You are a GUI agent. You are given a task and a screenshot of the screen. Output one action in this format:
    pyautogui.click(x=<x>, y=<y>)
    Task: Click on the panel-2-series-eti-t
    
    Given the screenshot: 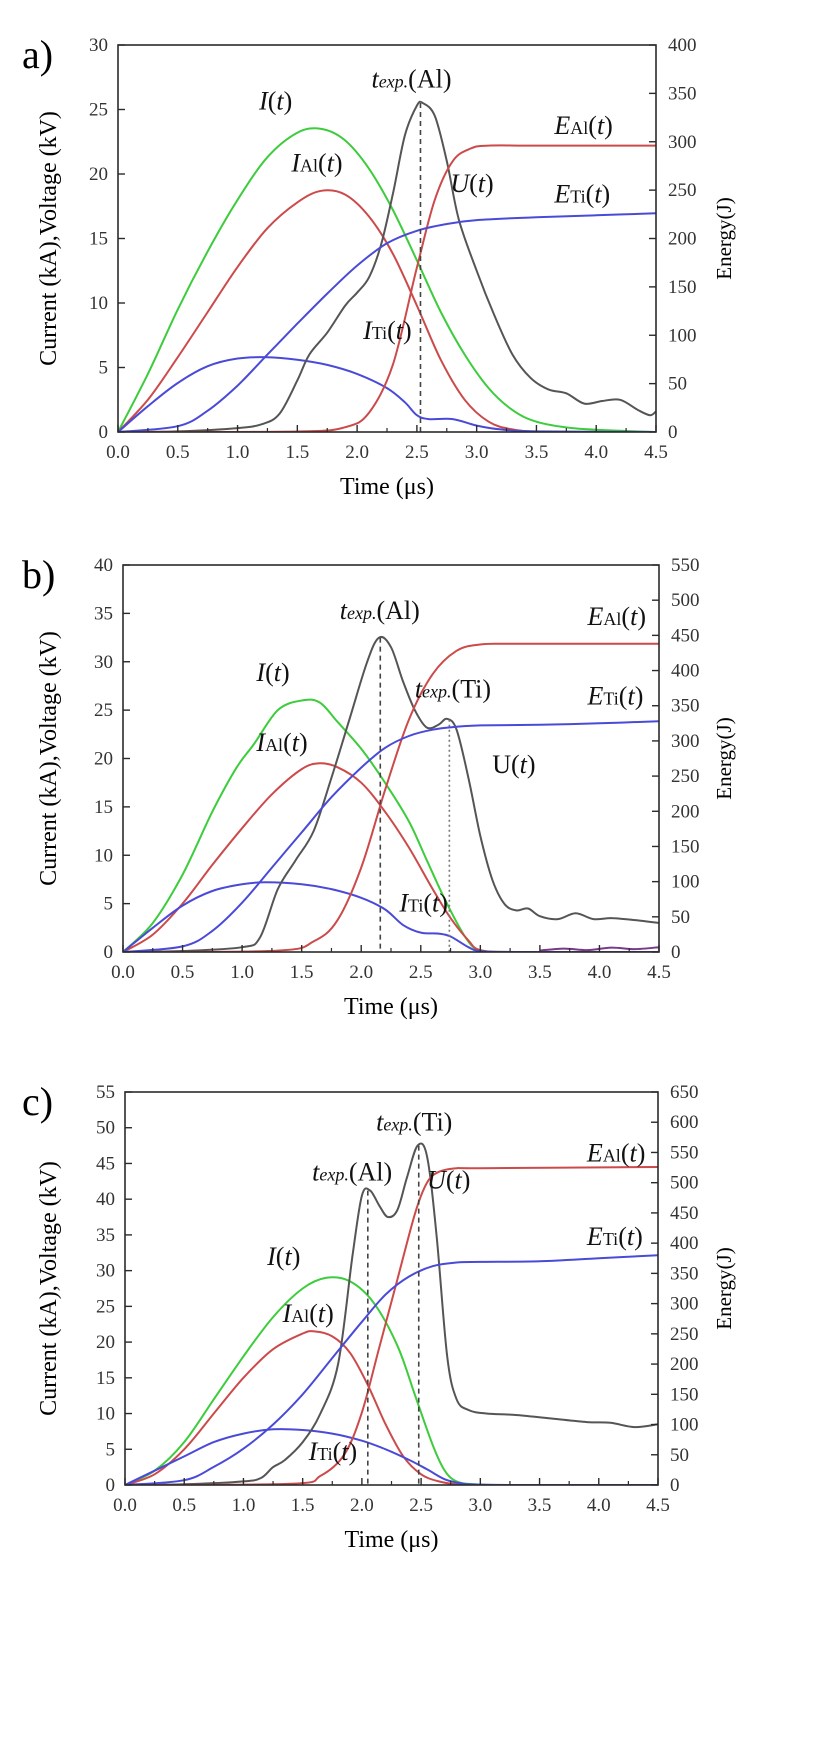 What is the action you would take?
    pyautogui.click(x=391, y=1369)
    